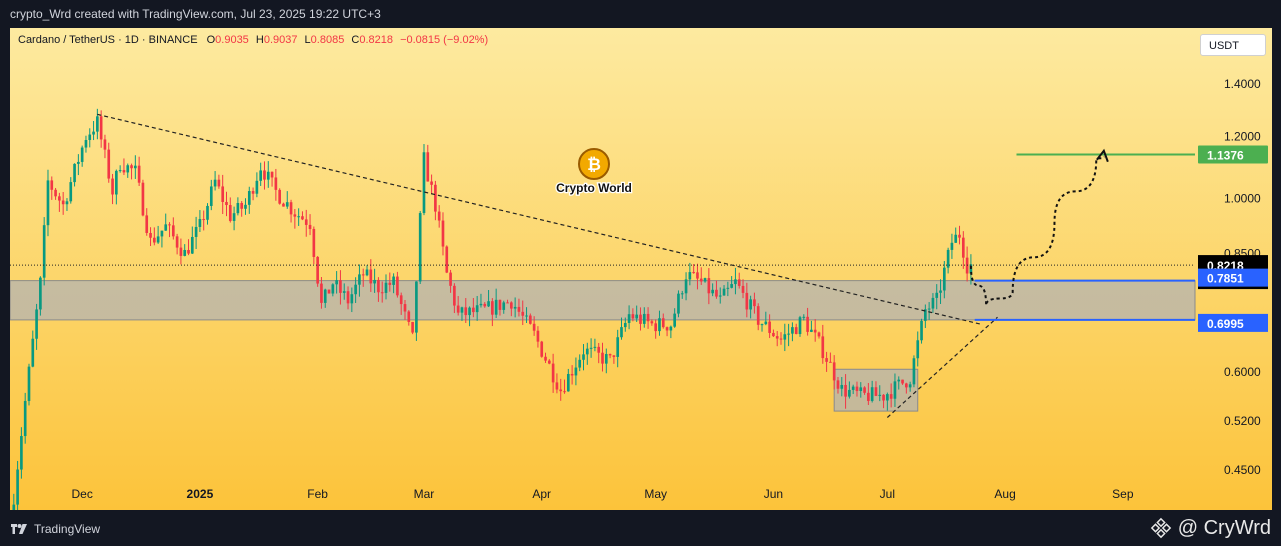  I want to click on crypto-world-text: Crypto World, so click(594, 188).